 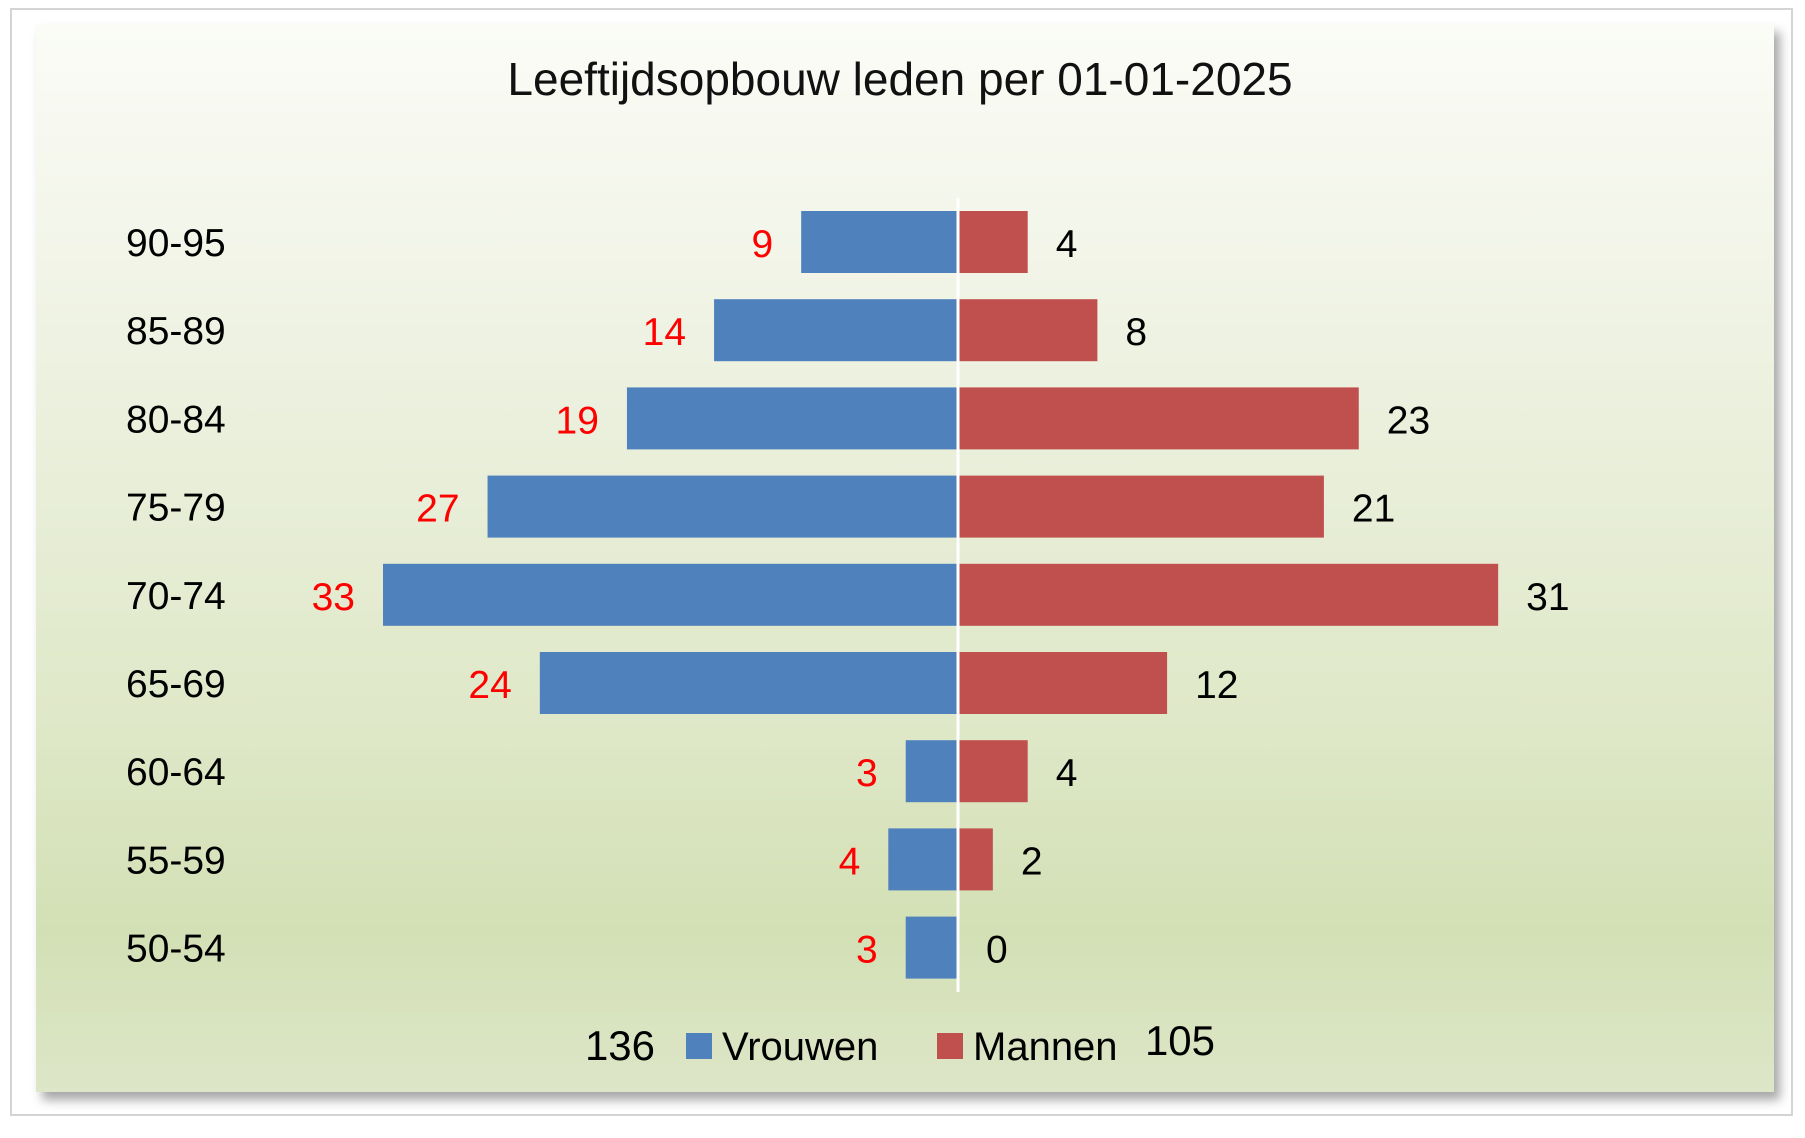 What do you see at coordinates (176, 243) in the screenshot?
I see `category-label: 90-95` at bounding box center [176, 243].